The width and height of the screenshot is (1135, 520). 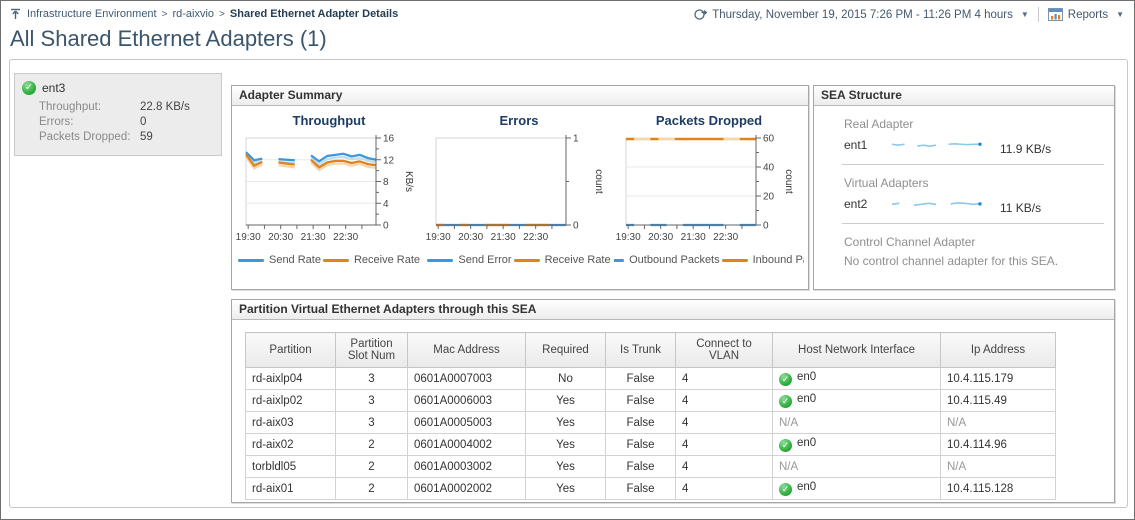 What do you see at coordinates (1038, 14) in the screenshot?
I see `header-divider` at bounding box center [1038, 14].